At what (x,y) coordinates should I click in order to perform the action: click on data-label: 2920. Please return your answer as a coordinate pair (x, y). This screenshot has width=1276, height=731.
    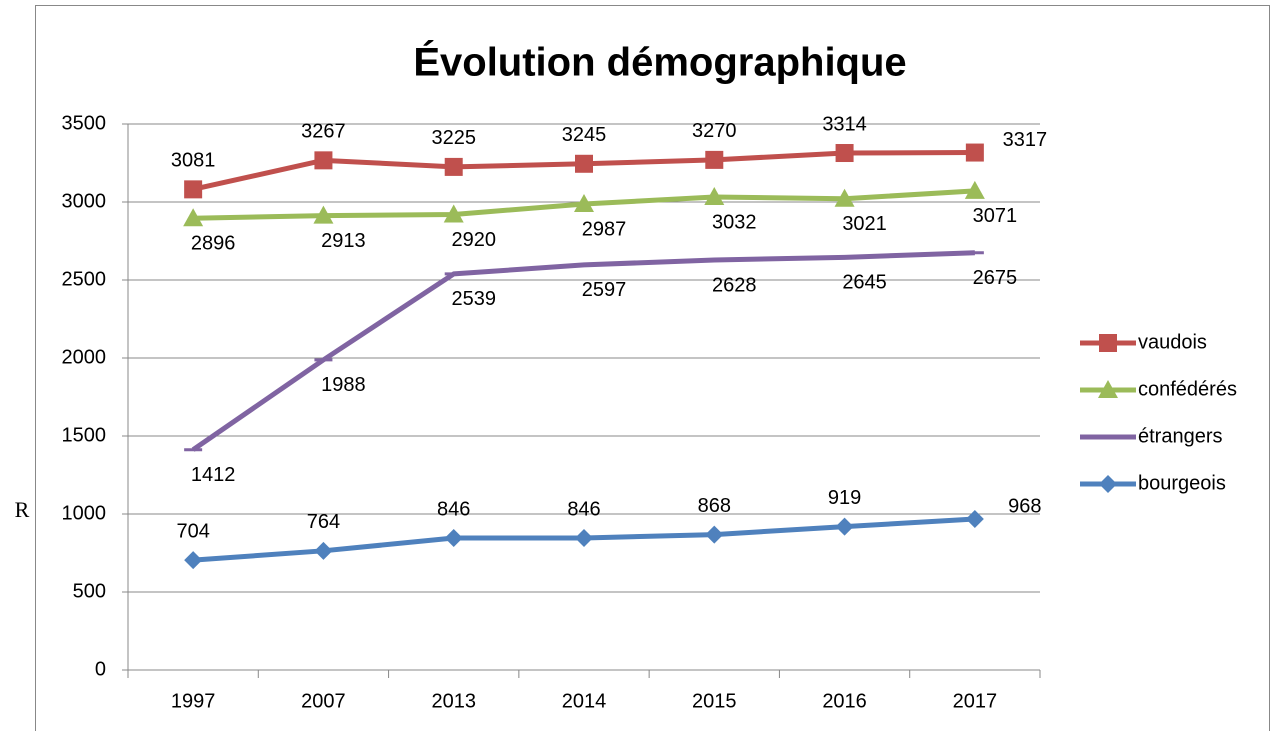
    Looking at the image, I should click on (473, 240).